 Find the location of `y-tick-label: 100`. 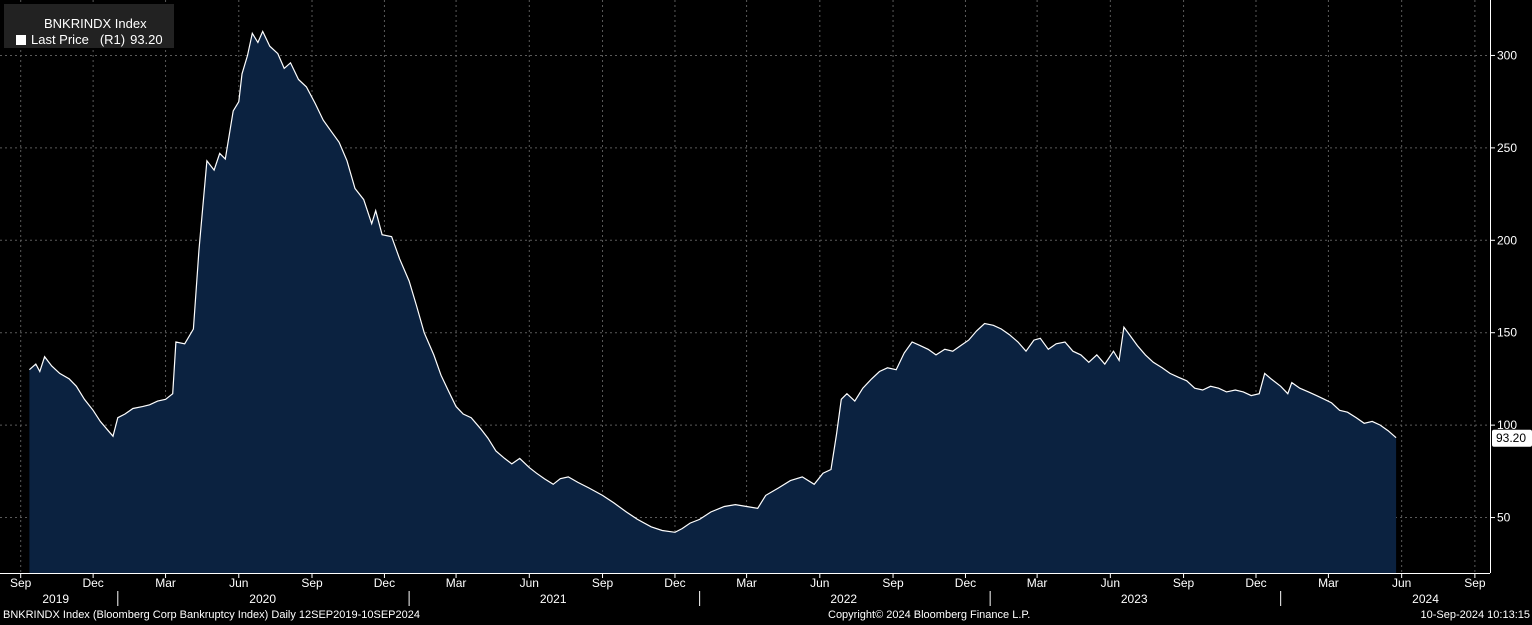

y-tick-label: 100 is located at coordinates (1507, 425).